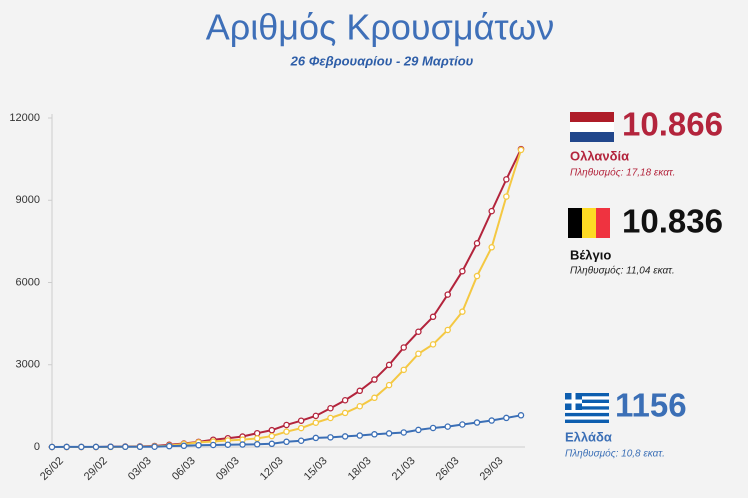 The height and width of the screenshot is (498, 748). What do you see at coordinates (37, 447) in the screenshot?
I see `y-tick-label: 0` at bounding box center [37, 447].